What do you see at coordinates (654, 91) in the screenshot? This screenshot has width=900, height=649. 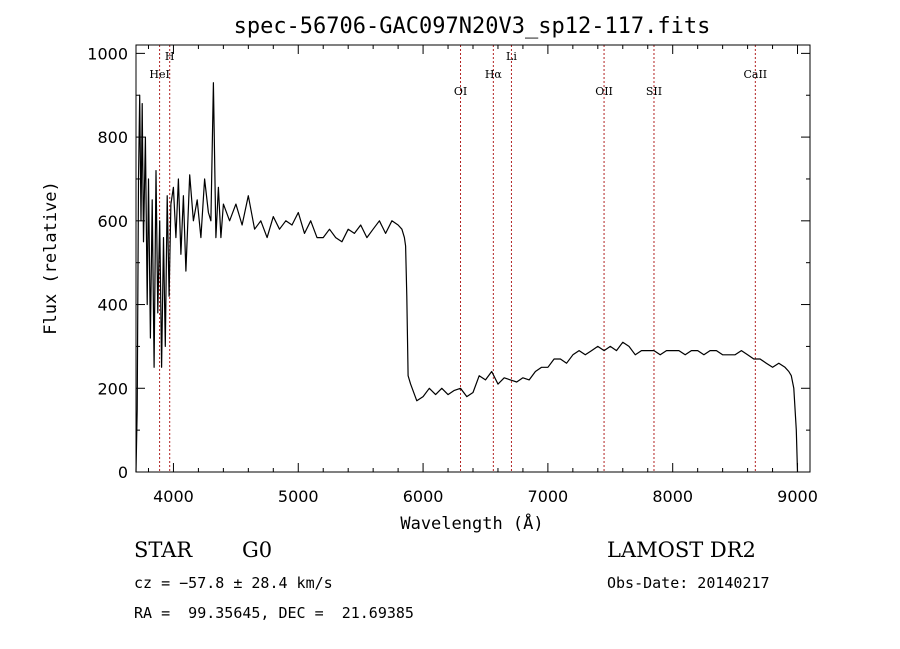 I see `feature-label-6: SII` at bounding box center [654, 91].